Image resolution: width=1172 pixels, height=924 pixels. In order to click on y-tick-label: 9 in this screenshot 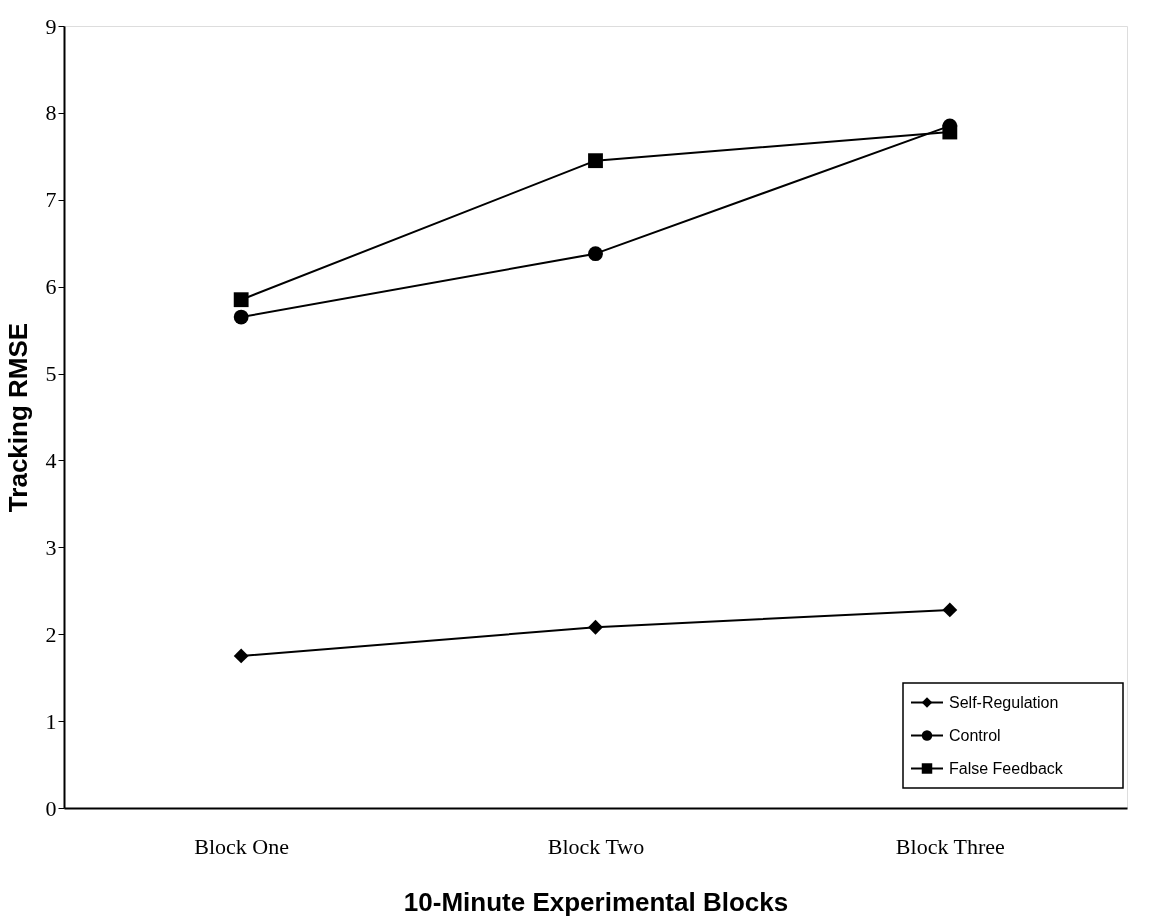, I will do `click(51, 26)`.